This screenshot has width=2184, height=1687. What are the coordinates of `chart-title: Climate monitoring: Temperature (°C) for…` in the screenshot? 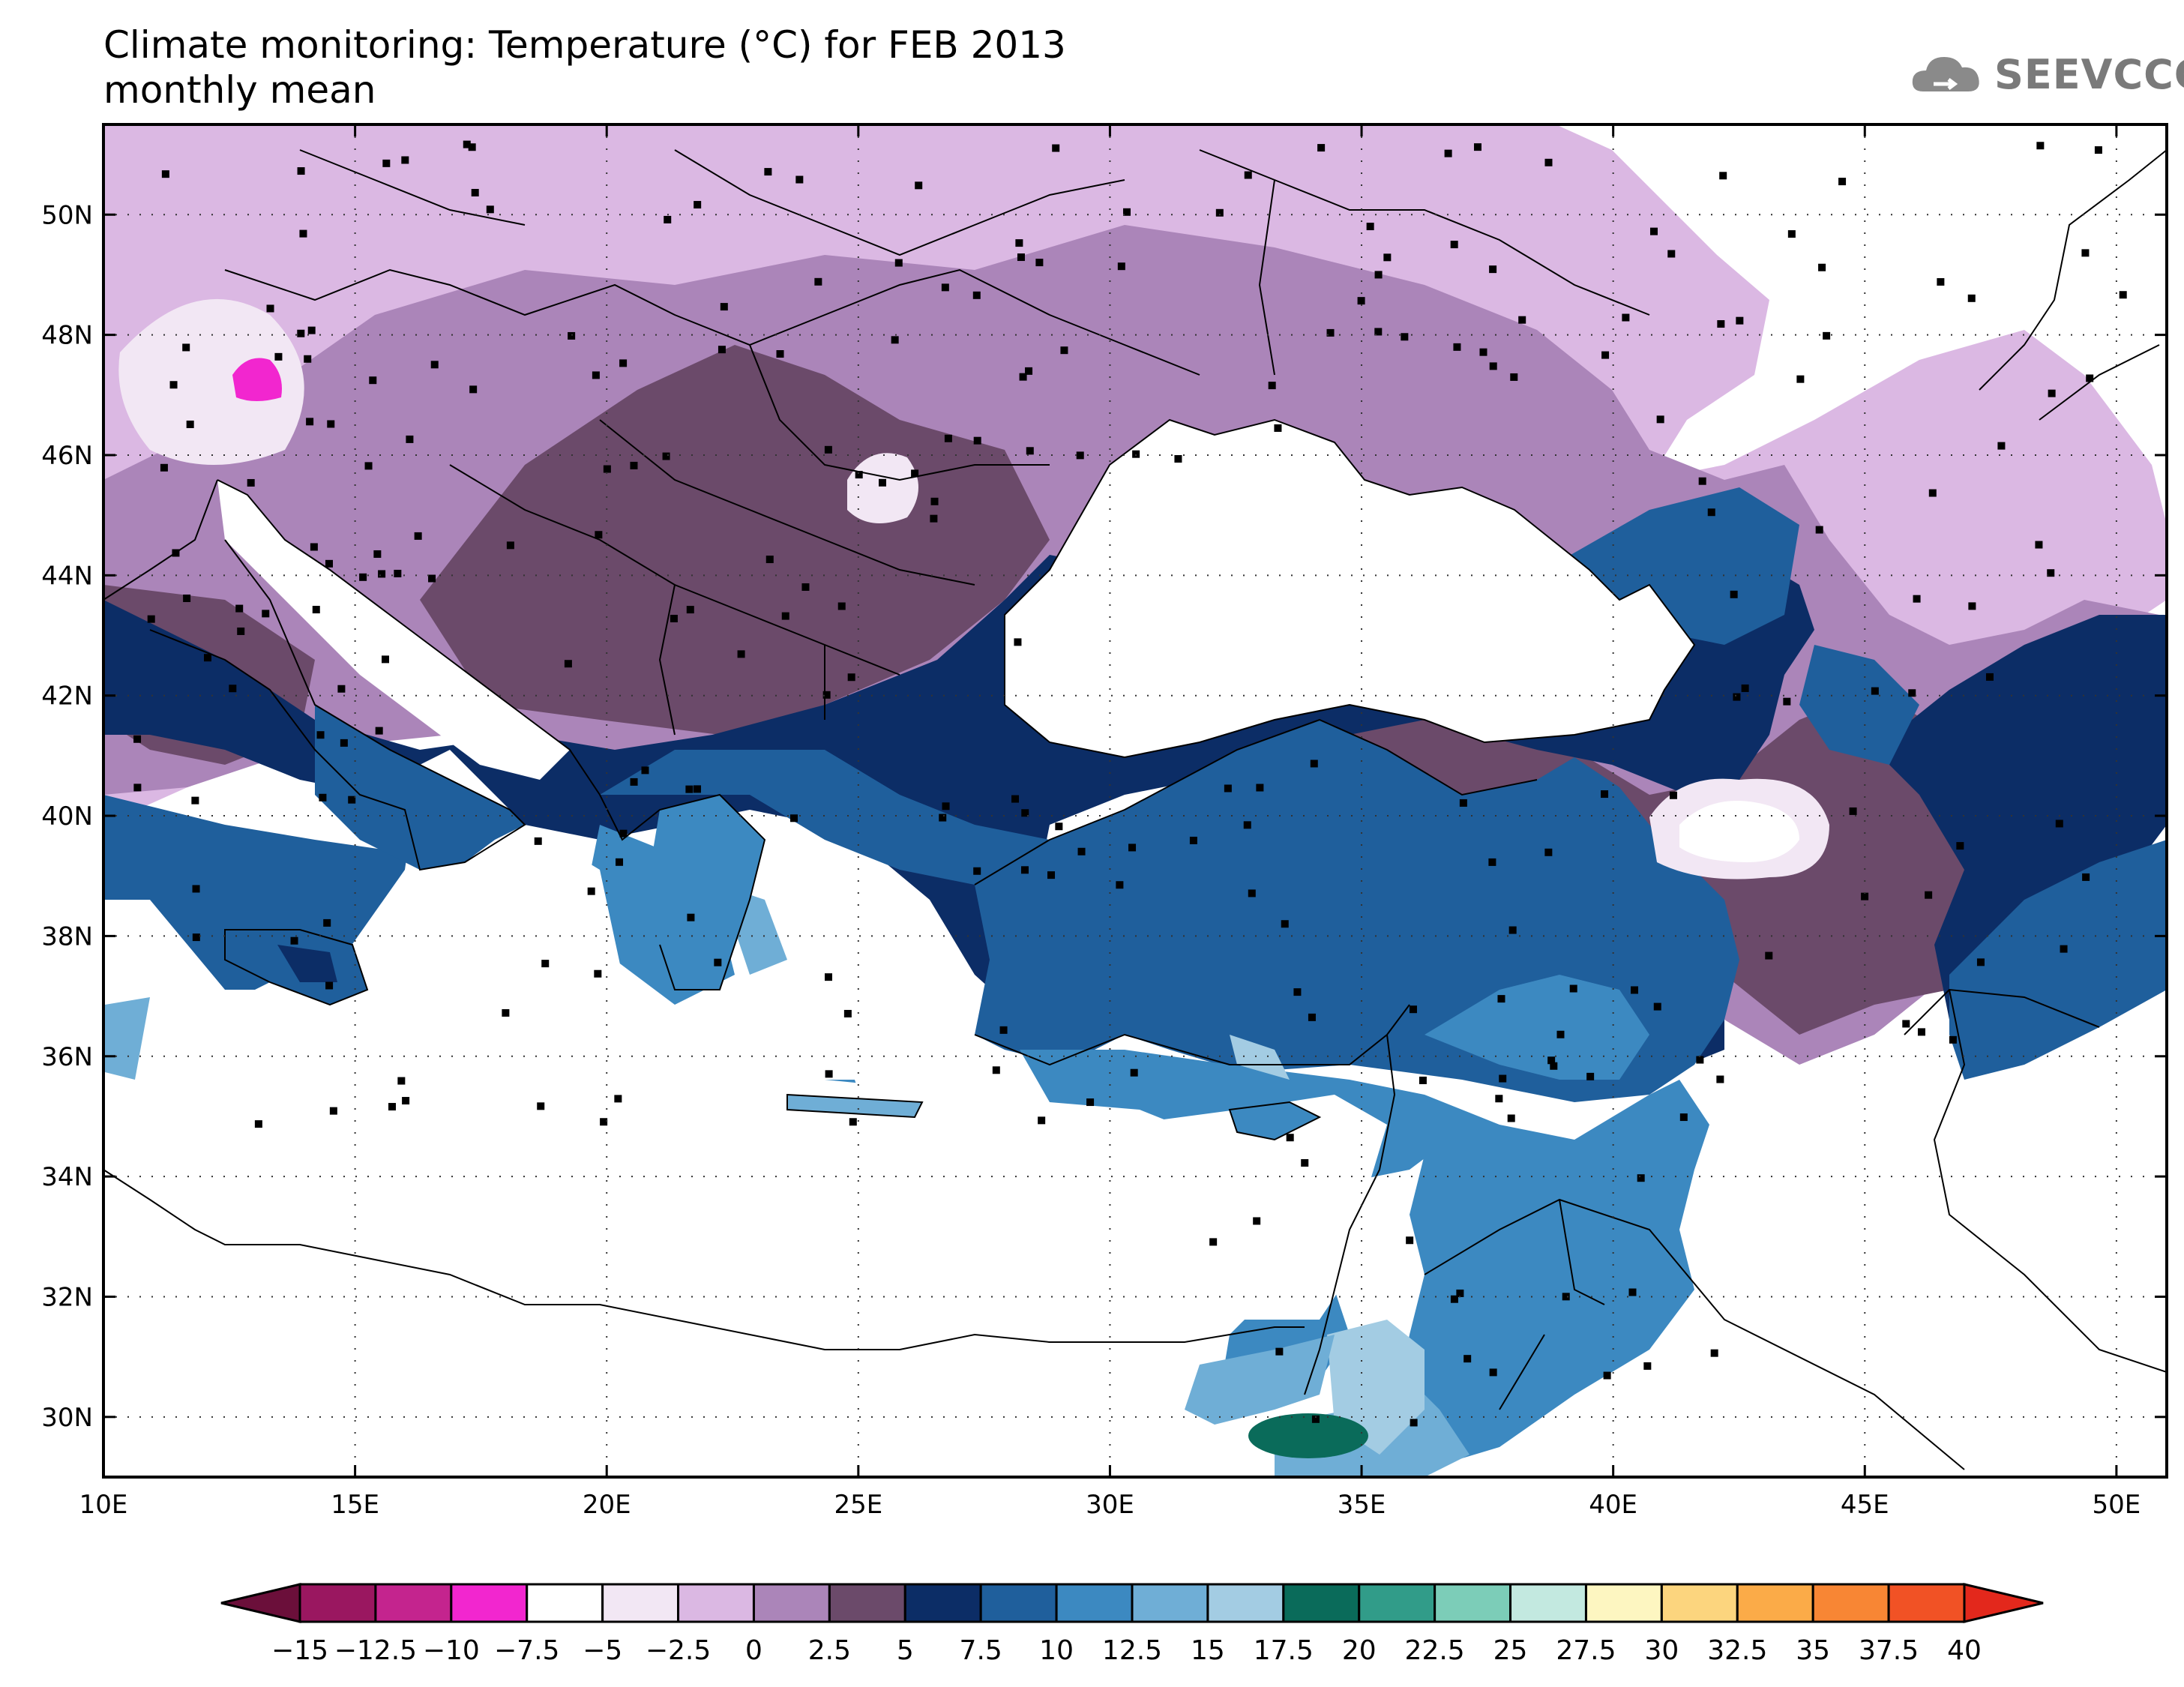 It's located at (584, 67).